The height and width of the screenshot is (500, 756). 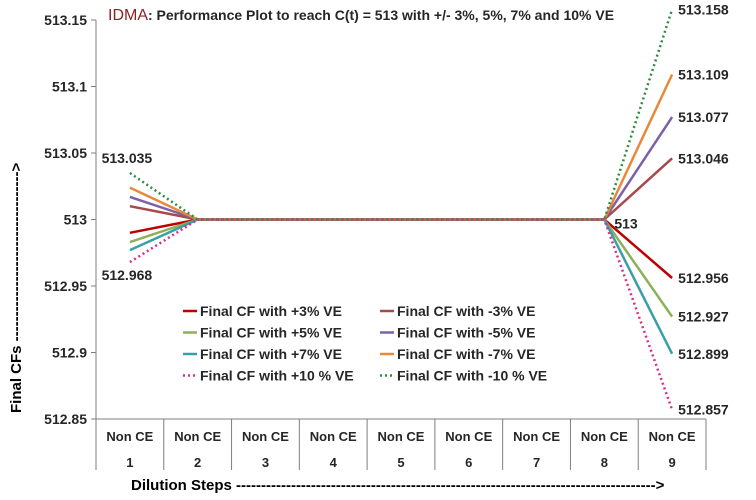 What do you see at coordinates (703, 354) in the screenshot?
I see `data-label: 512.899` at bounding box center [703, 354].